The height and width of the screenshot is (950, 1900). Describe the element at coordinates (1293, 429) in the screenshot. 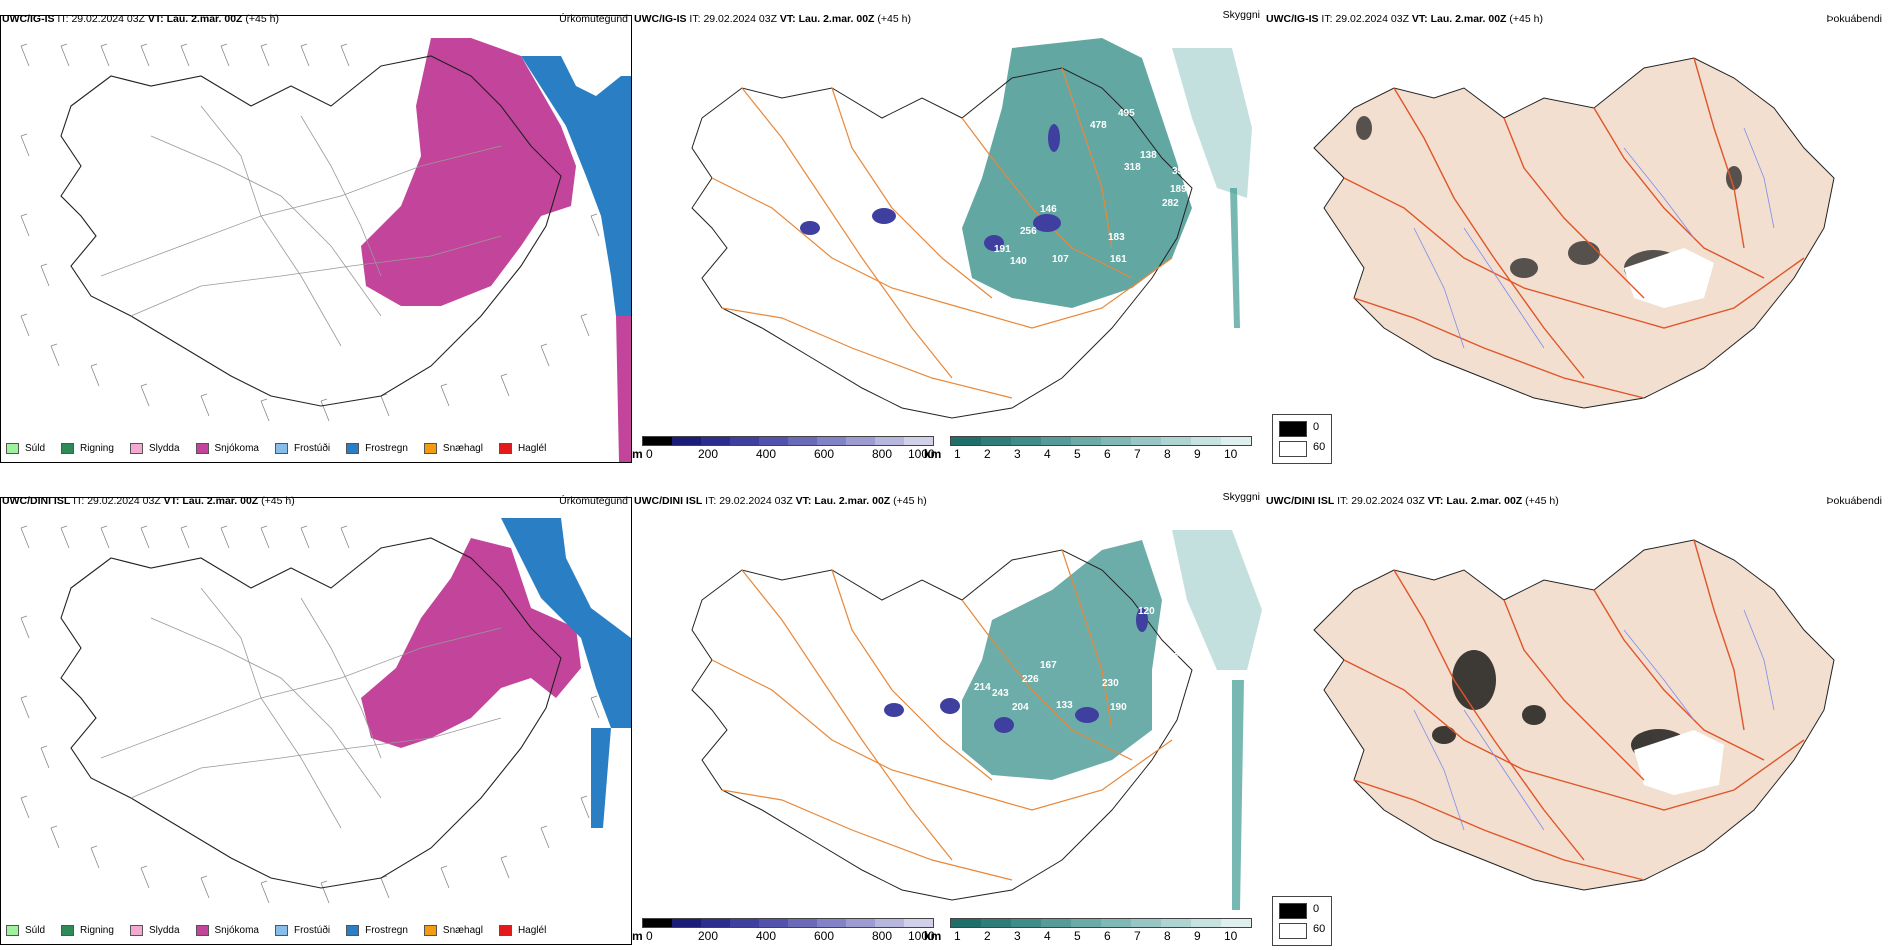

I see `fog-swatch-black` at that location.